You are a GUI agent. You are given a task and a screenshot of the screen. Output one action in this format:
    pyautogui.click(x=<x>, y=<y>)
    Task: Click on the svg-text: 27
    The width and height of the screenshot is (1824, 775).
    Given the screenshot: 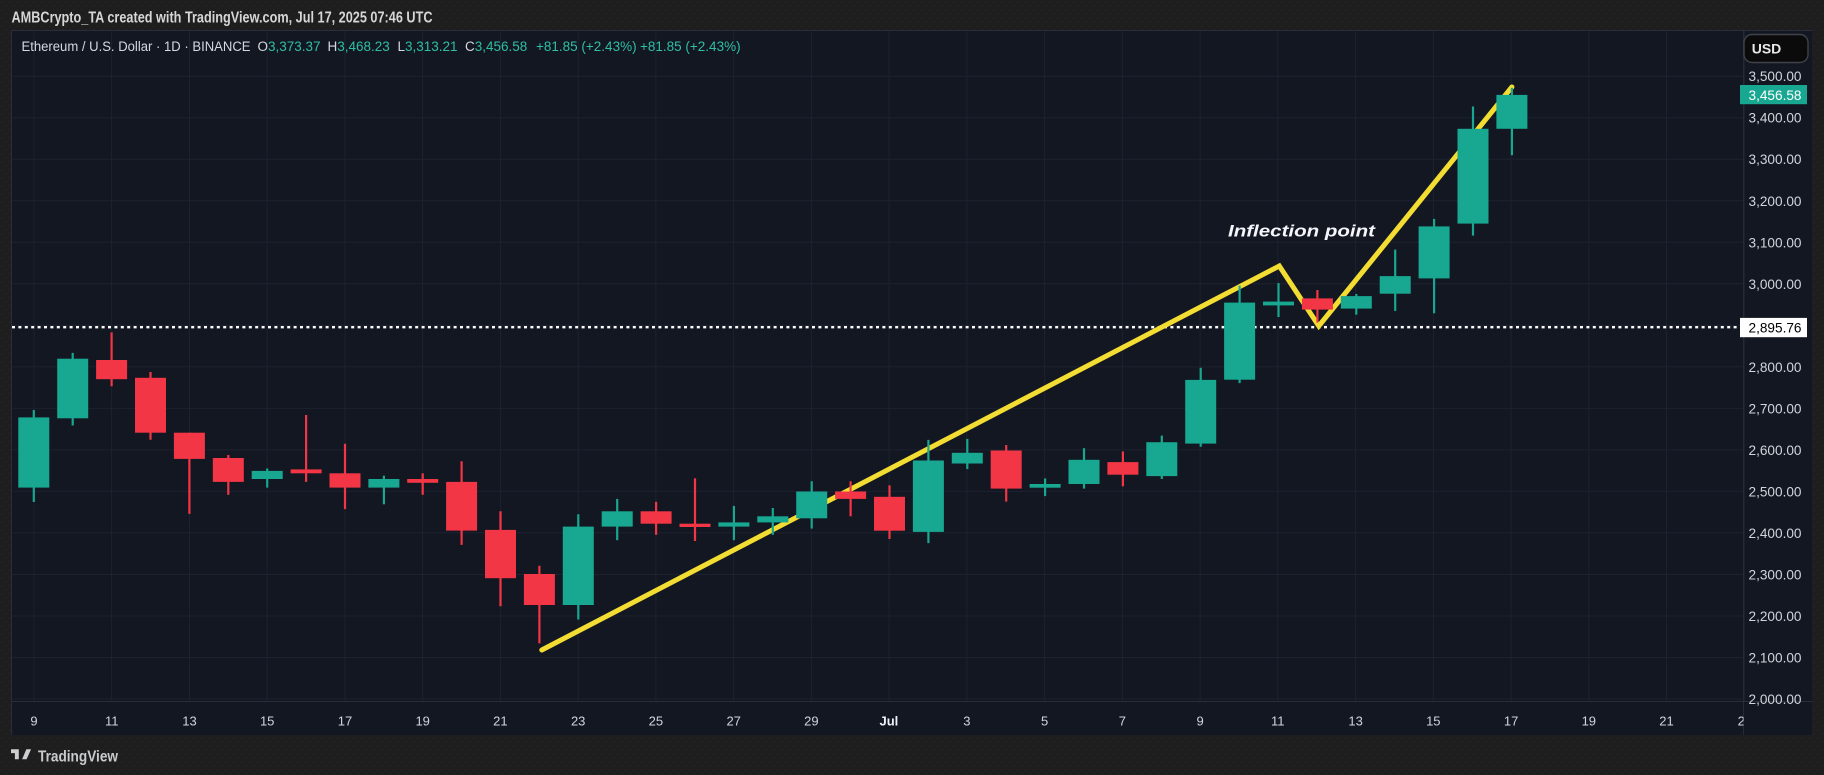 What is the action you would take?
    pyautogui.click(x=733, y=721)
    